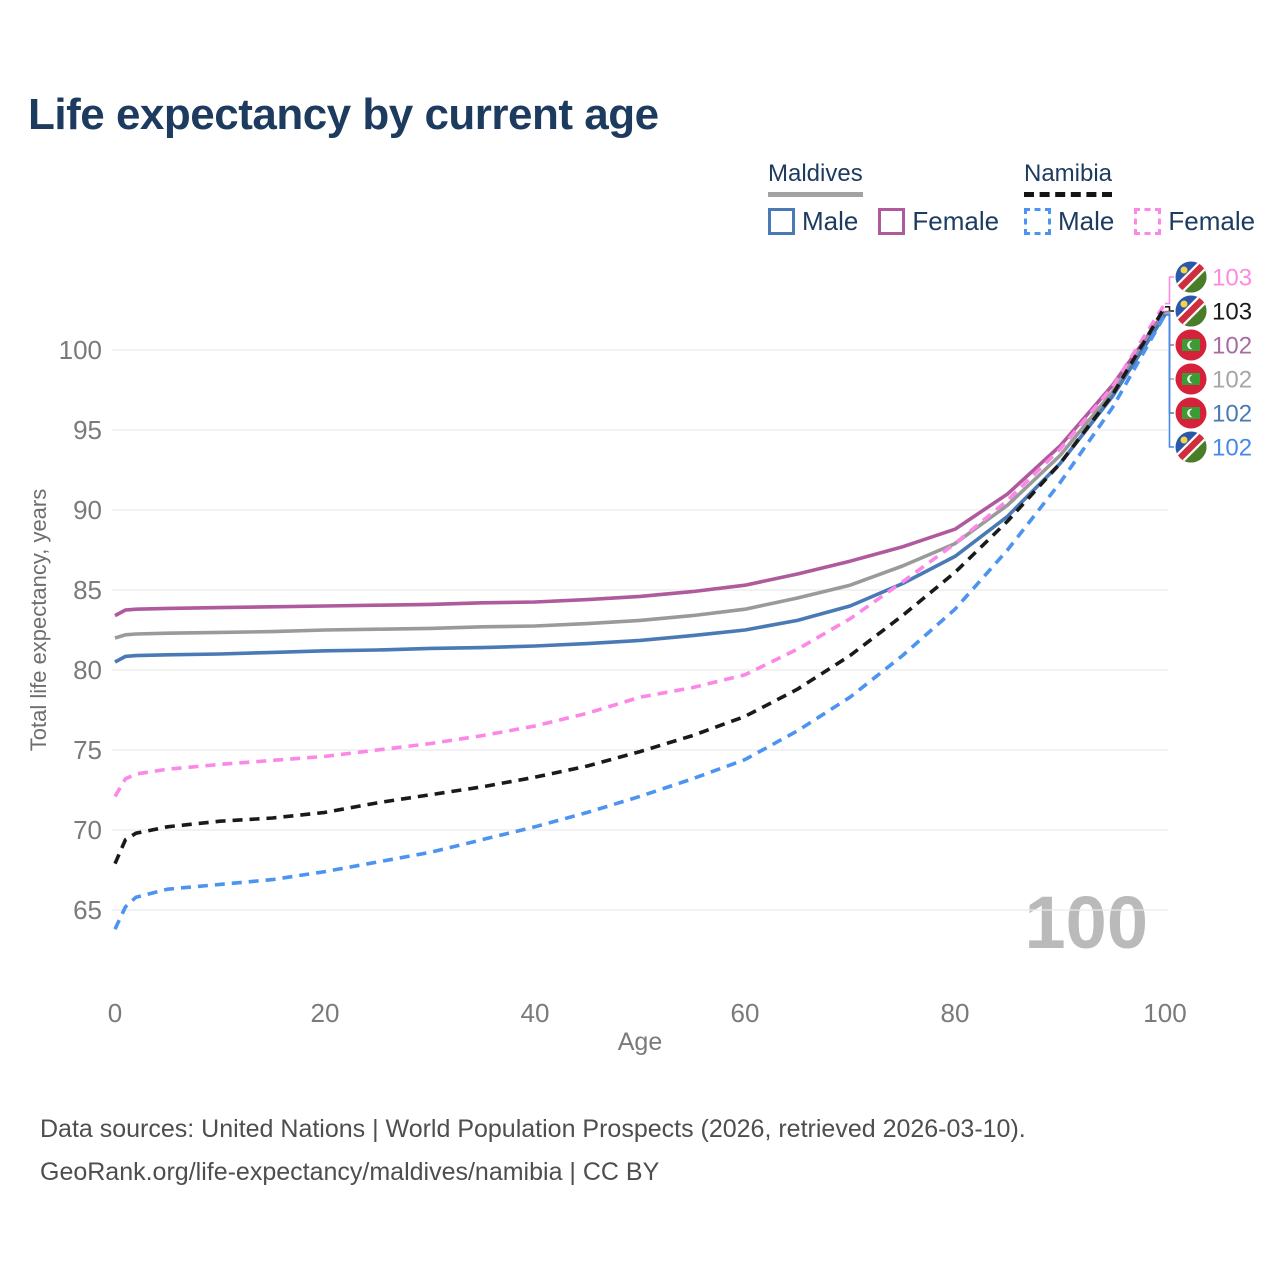 Image resolution: width=1280 pixels, height=1280 pixels. Describe the element at coordinates (115, 1013) in the screenshot. I see `x-tick-label: 0` at that location.